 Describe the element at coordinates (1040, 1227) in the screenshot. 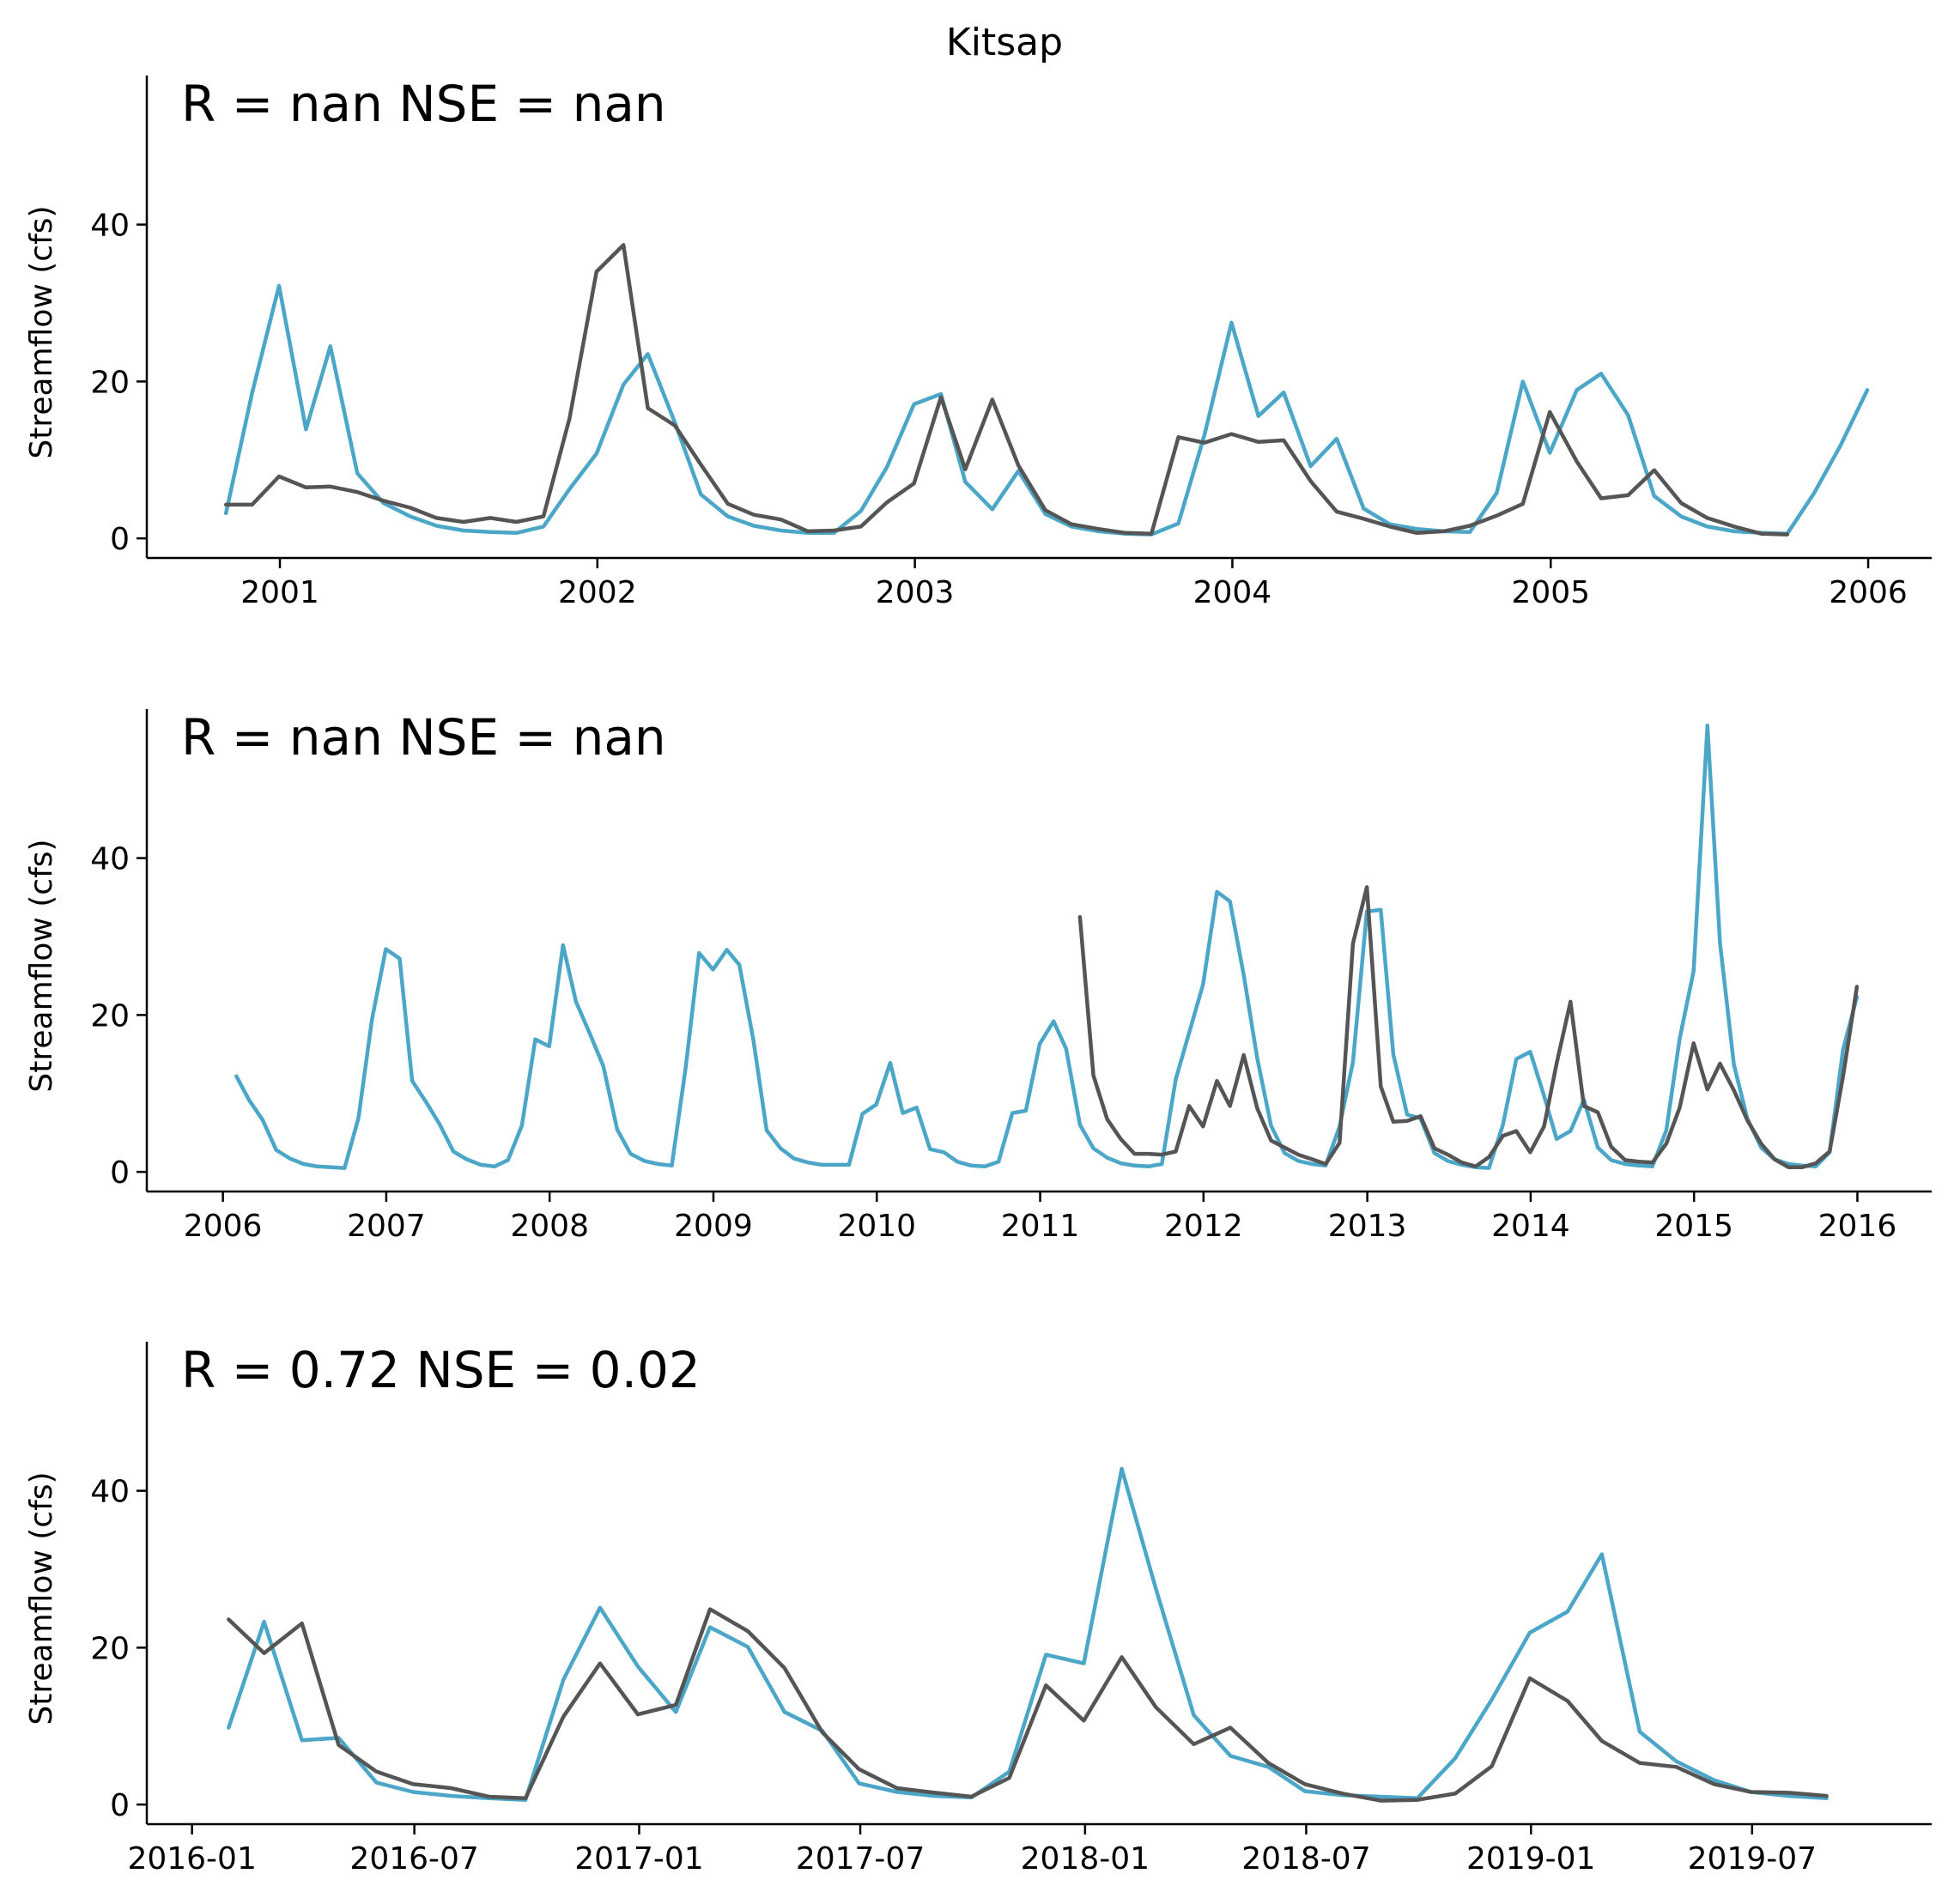

I see `x-tick-label: 2011` at that location.